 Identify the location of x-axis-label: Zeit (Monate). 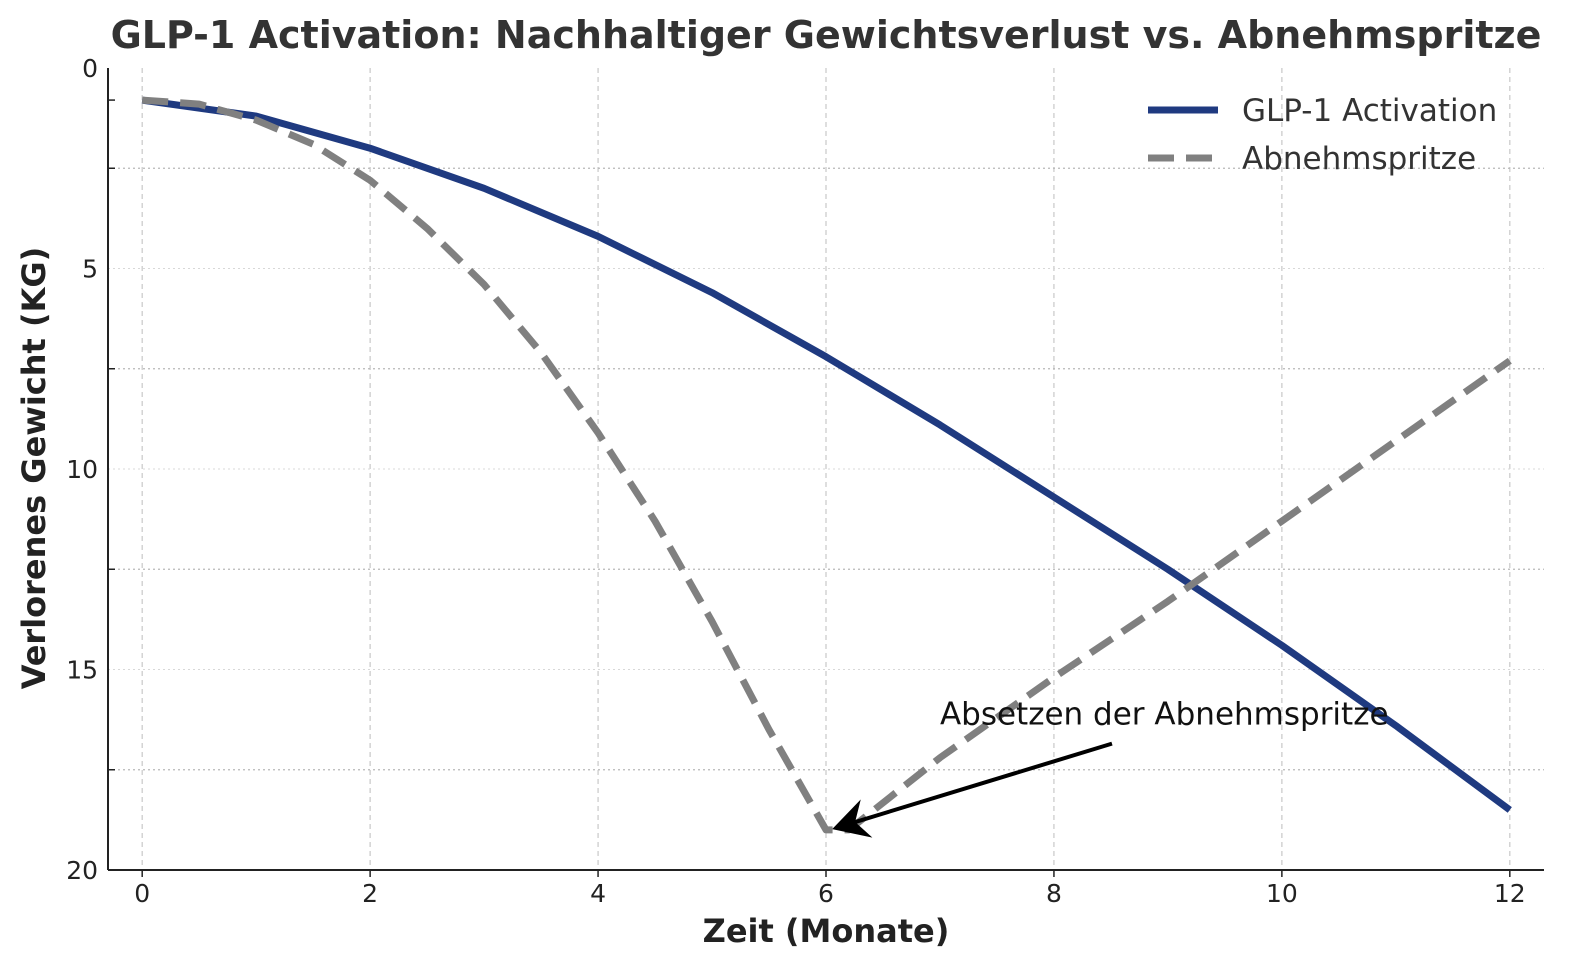
(826, 931).